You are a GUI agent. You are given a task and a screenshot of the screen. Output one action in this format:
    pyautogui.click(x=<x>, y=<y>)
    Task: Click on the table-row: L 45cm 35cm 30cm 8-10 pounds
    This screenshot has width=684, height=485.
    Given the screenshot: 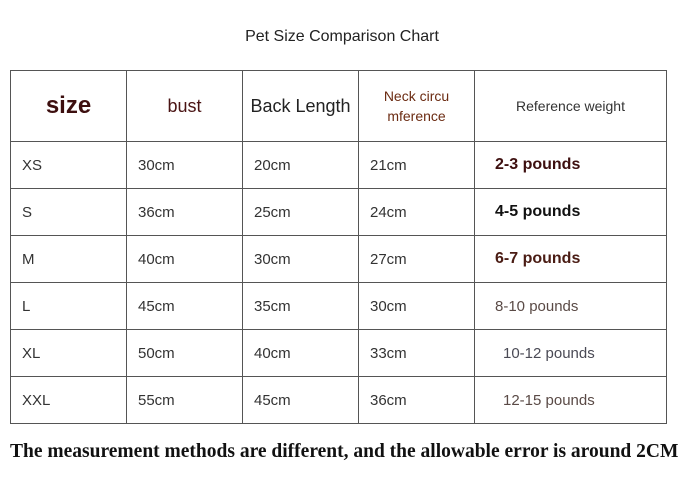 What is the action you would take?
    pyautogui.click(x=338, y=306)
    